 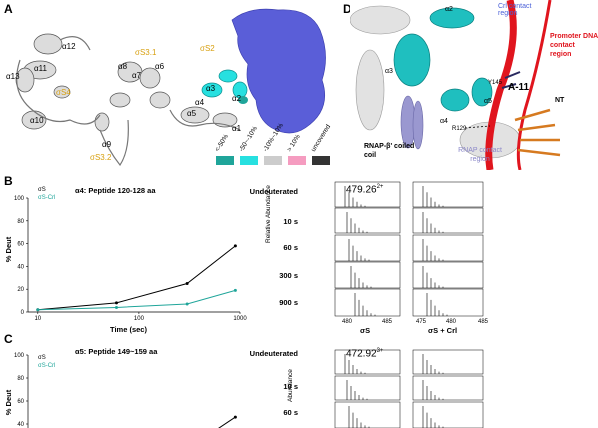 What do you see at coordinates (107, 144) in the screenshot?
I see `label-a9: α9` at bounding box center [107, 144].